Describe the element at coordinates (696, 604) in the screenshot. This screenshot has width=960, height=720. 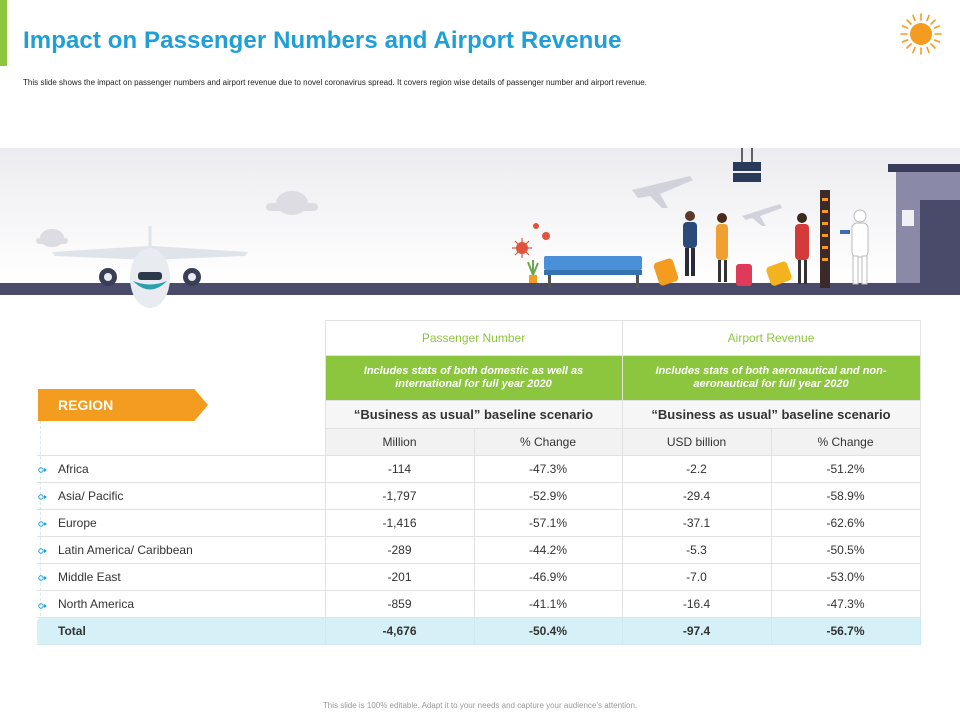
I see `rev-usd-cell: -16.4` at that location.